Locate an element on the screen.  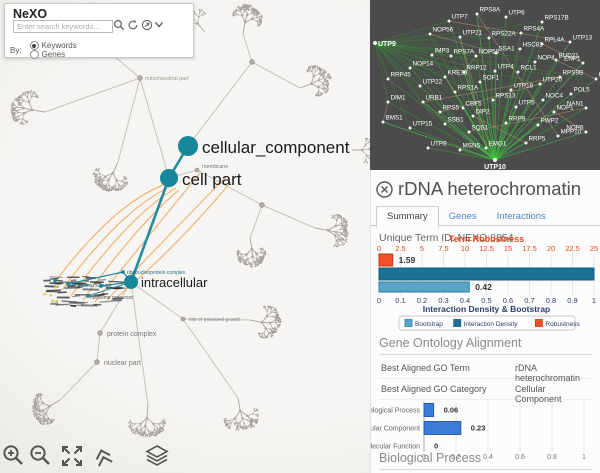
go-row-value: Cellular Component is located at coordinates (538, 394).